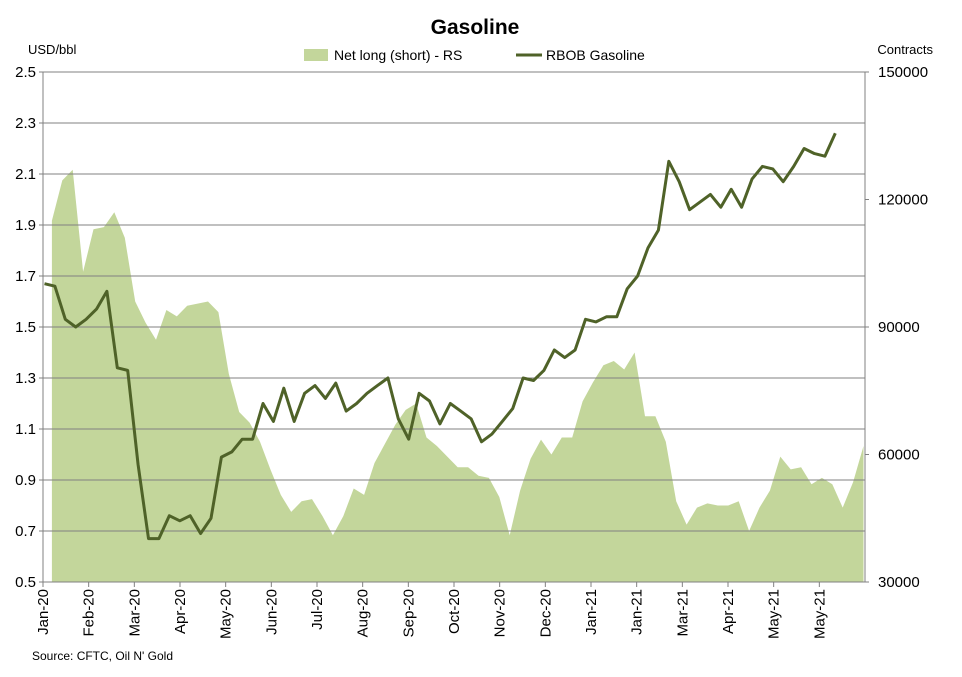 Image resolution: width=962 pixels, height=677 pixels. I want to click on x-tick-label: Oct-20, so click(454, 611).